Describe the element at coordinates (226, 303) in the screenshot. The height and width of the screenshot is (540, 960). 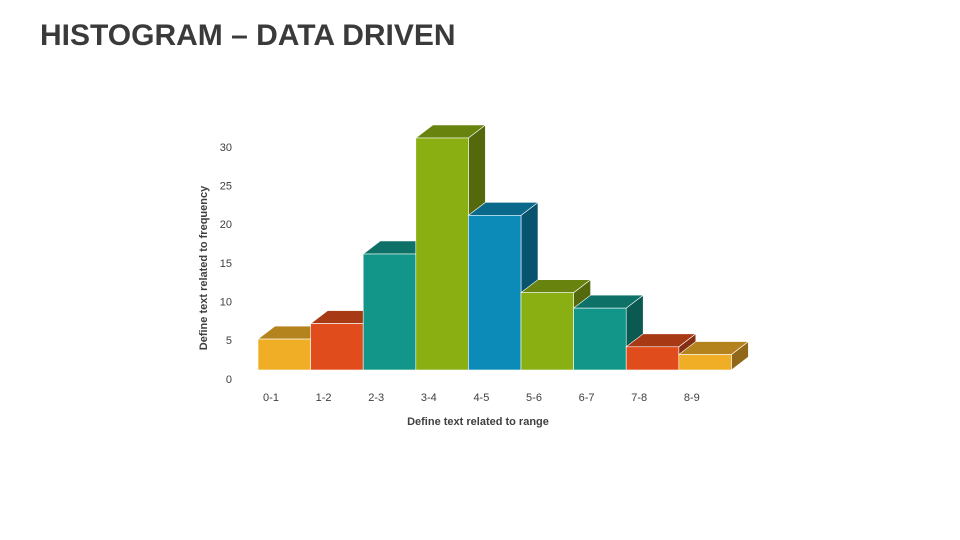
I see `y-tick-label: 10` at that location.